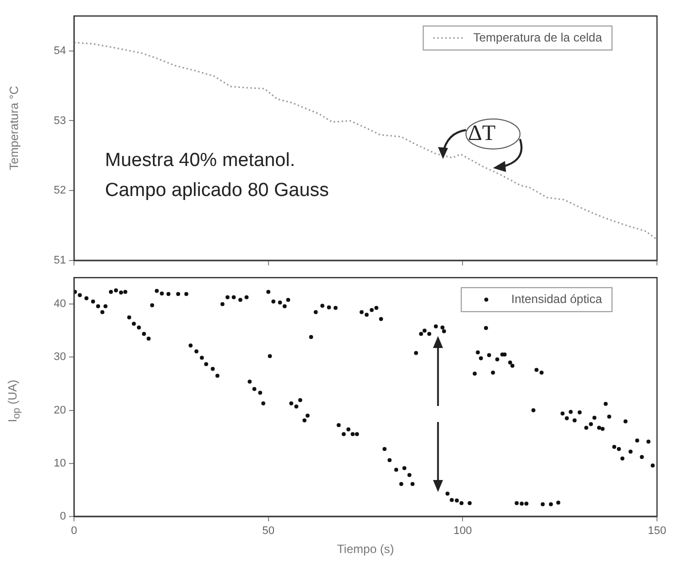 The width and height of the screenshot is (673, 563). Describe the element at coordinates (60, 357) in the screenshot. I see `y-tick-label: 30` at that location.